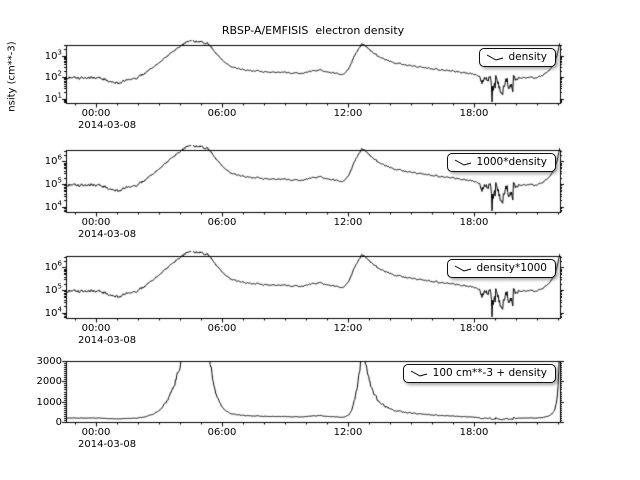 The image size is (640, 480). Describe the element at coordinates (528, 57) in the screenshot. I see `legend-label: density` at that location.